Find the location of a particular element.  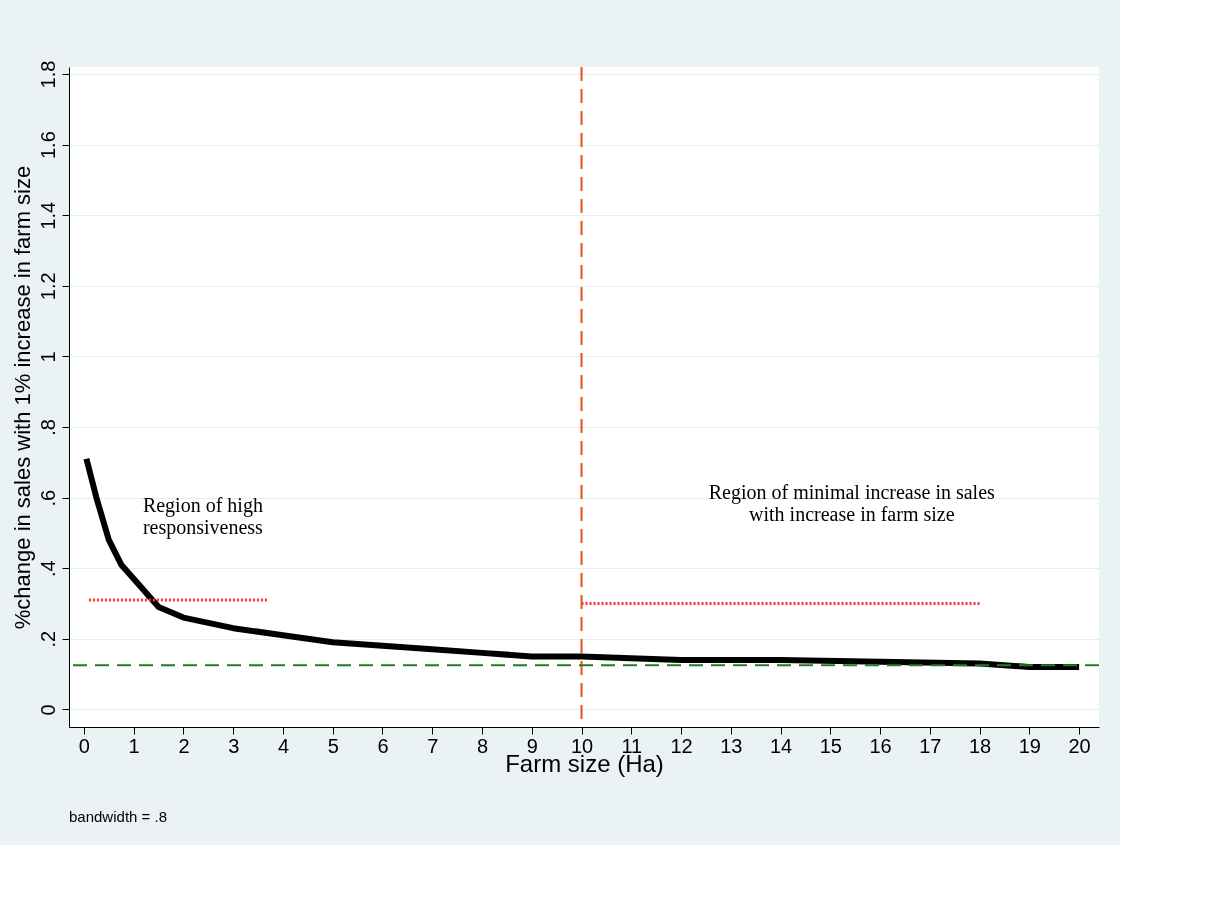

x-tick-label: 16 is located at coordinates (880, 745).